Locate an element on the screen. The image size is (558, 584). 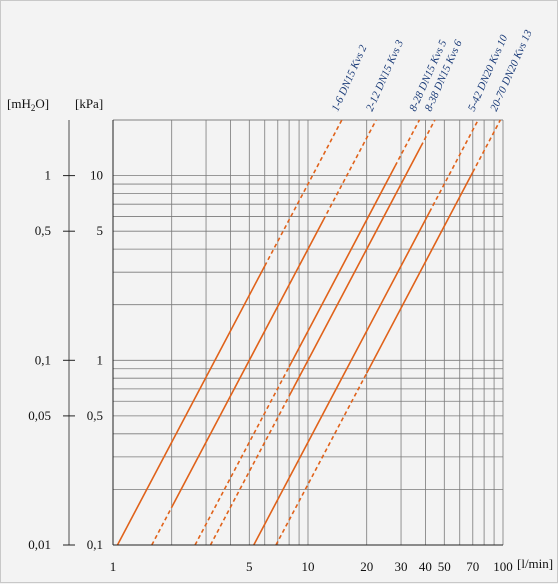
x-tick-label: 1 is located at coordinates (113, 566).